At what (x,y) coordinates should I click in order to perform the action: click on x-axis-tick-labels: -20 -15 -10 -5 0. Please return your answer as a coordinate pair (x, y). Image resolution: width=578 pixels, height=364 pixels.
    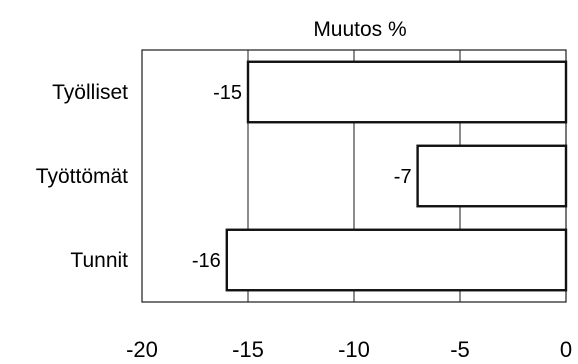
    Looking at the image, I should click on (349, 349).